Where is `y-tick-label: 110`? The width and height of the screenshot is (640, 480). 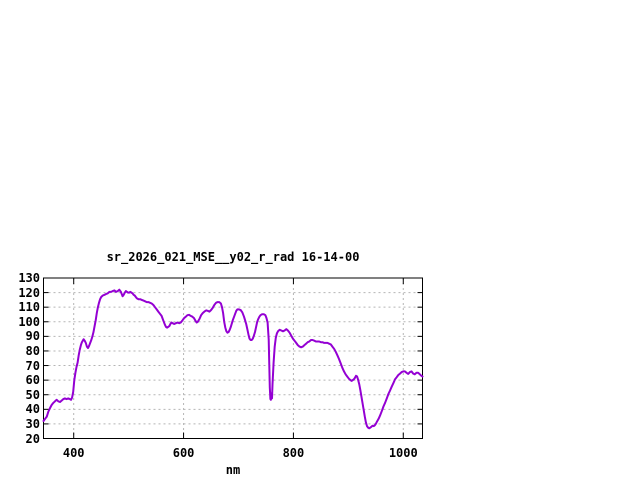
y-tick-label: 110 is located at coordinates (29, 307).